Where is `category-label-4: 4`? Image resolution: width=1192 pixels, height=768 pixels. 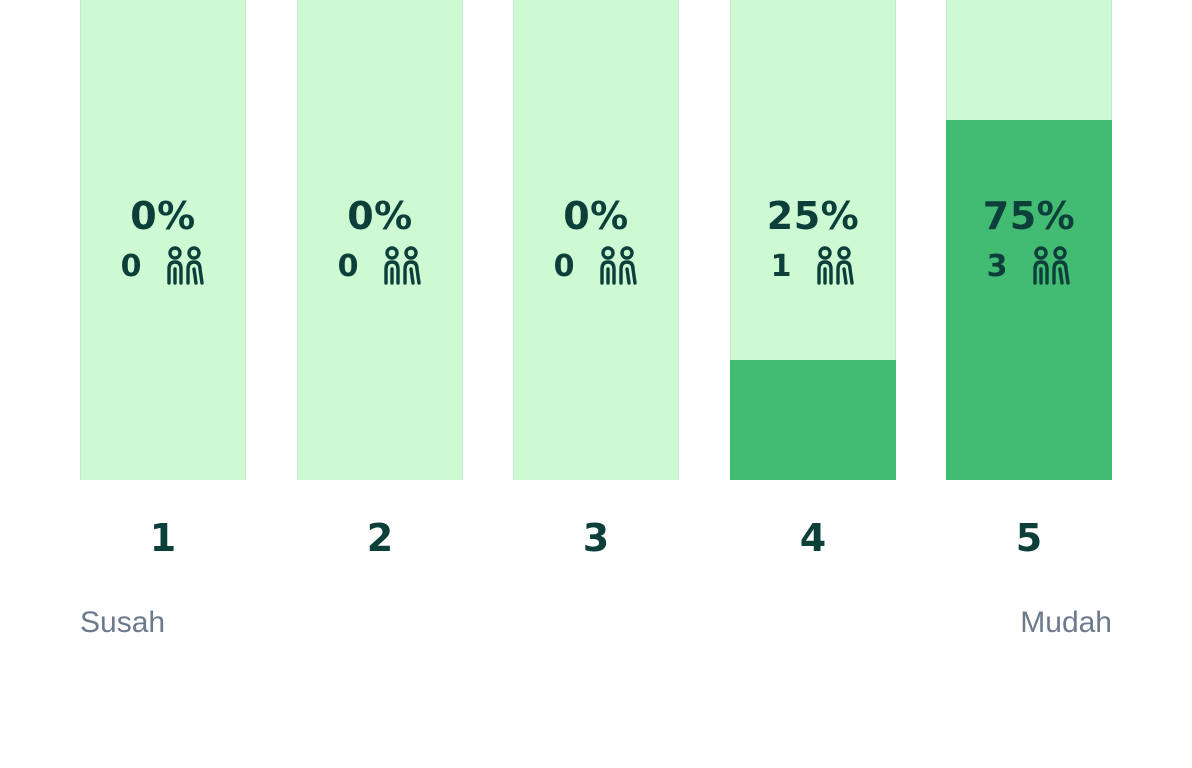
category-label-4: 4 is located at coordinates (813, 538).